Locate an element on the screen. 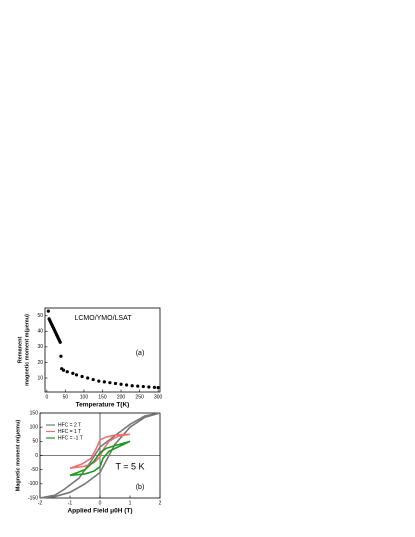 This screenshot has width=415, height=537. y-tick-label: -150 is located at coordinates (33, 498).